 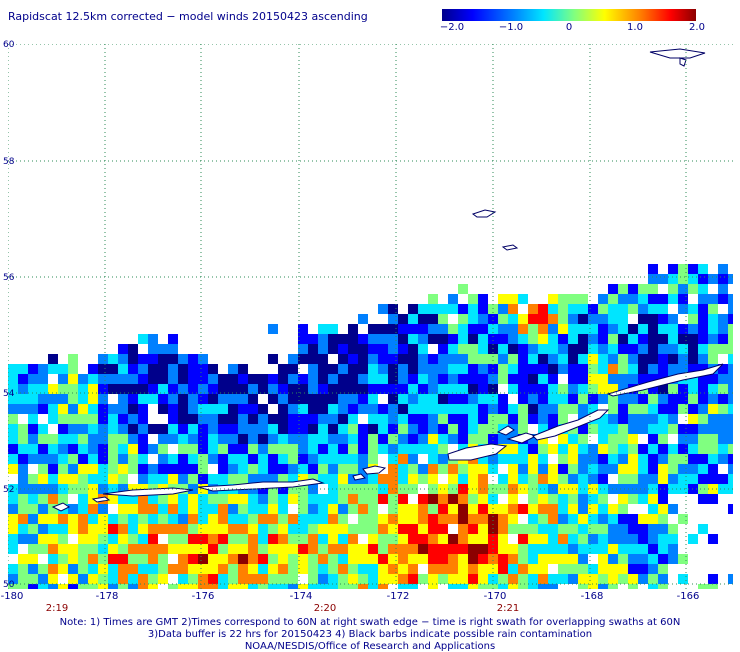 What do you see at coordinates (9, 585) in the screenshot?
I see `lat-label-50: 50` at bounding box center [9, 585].